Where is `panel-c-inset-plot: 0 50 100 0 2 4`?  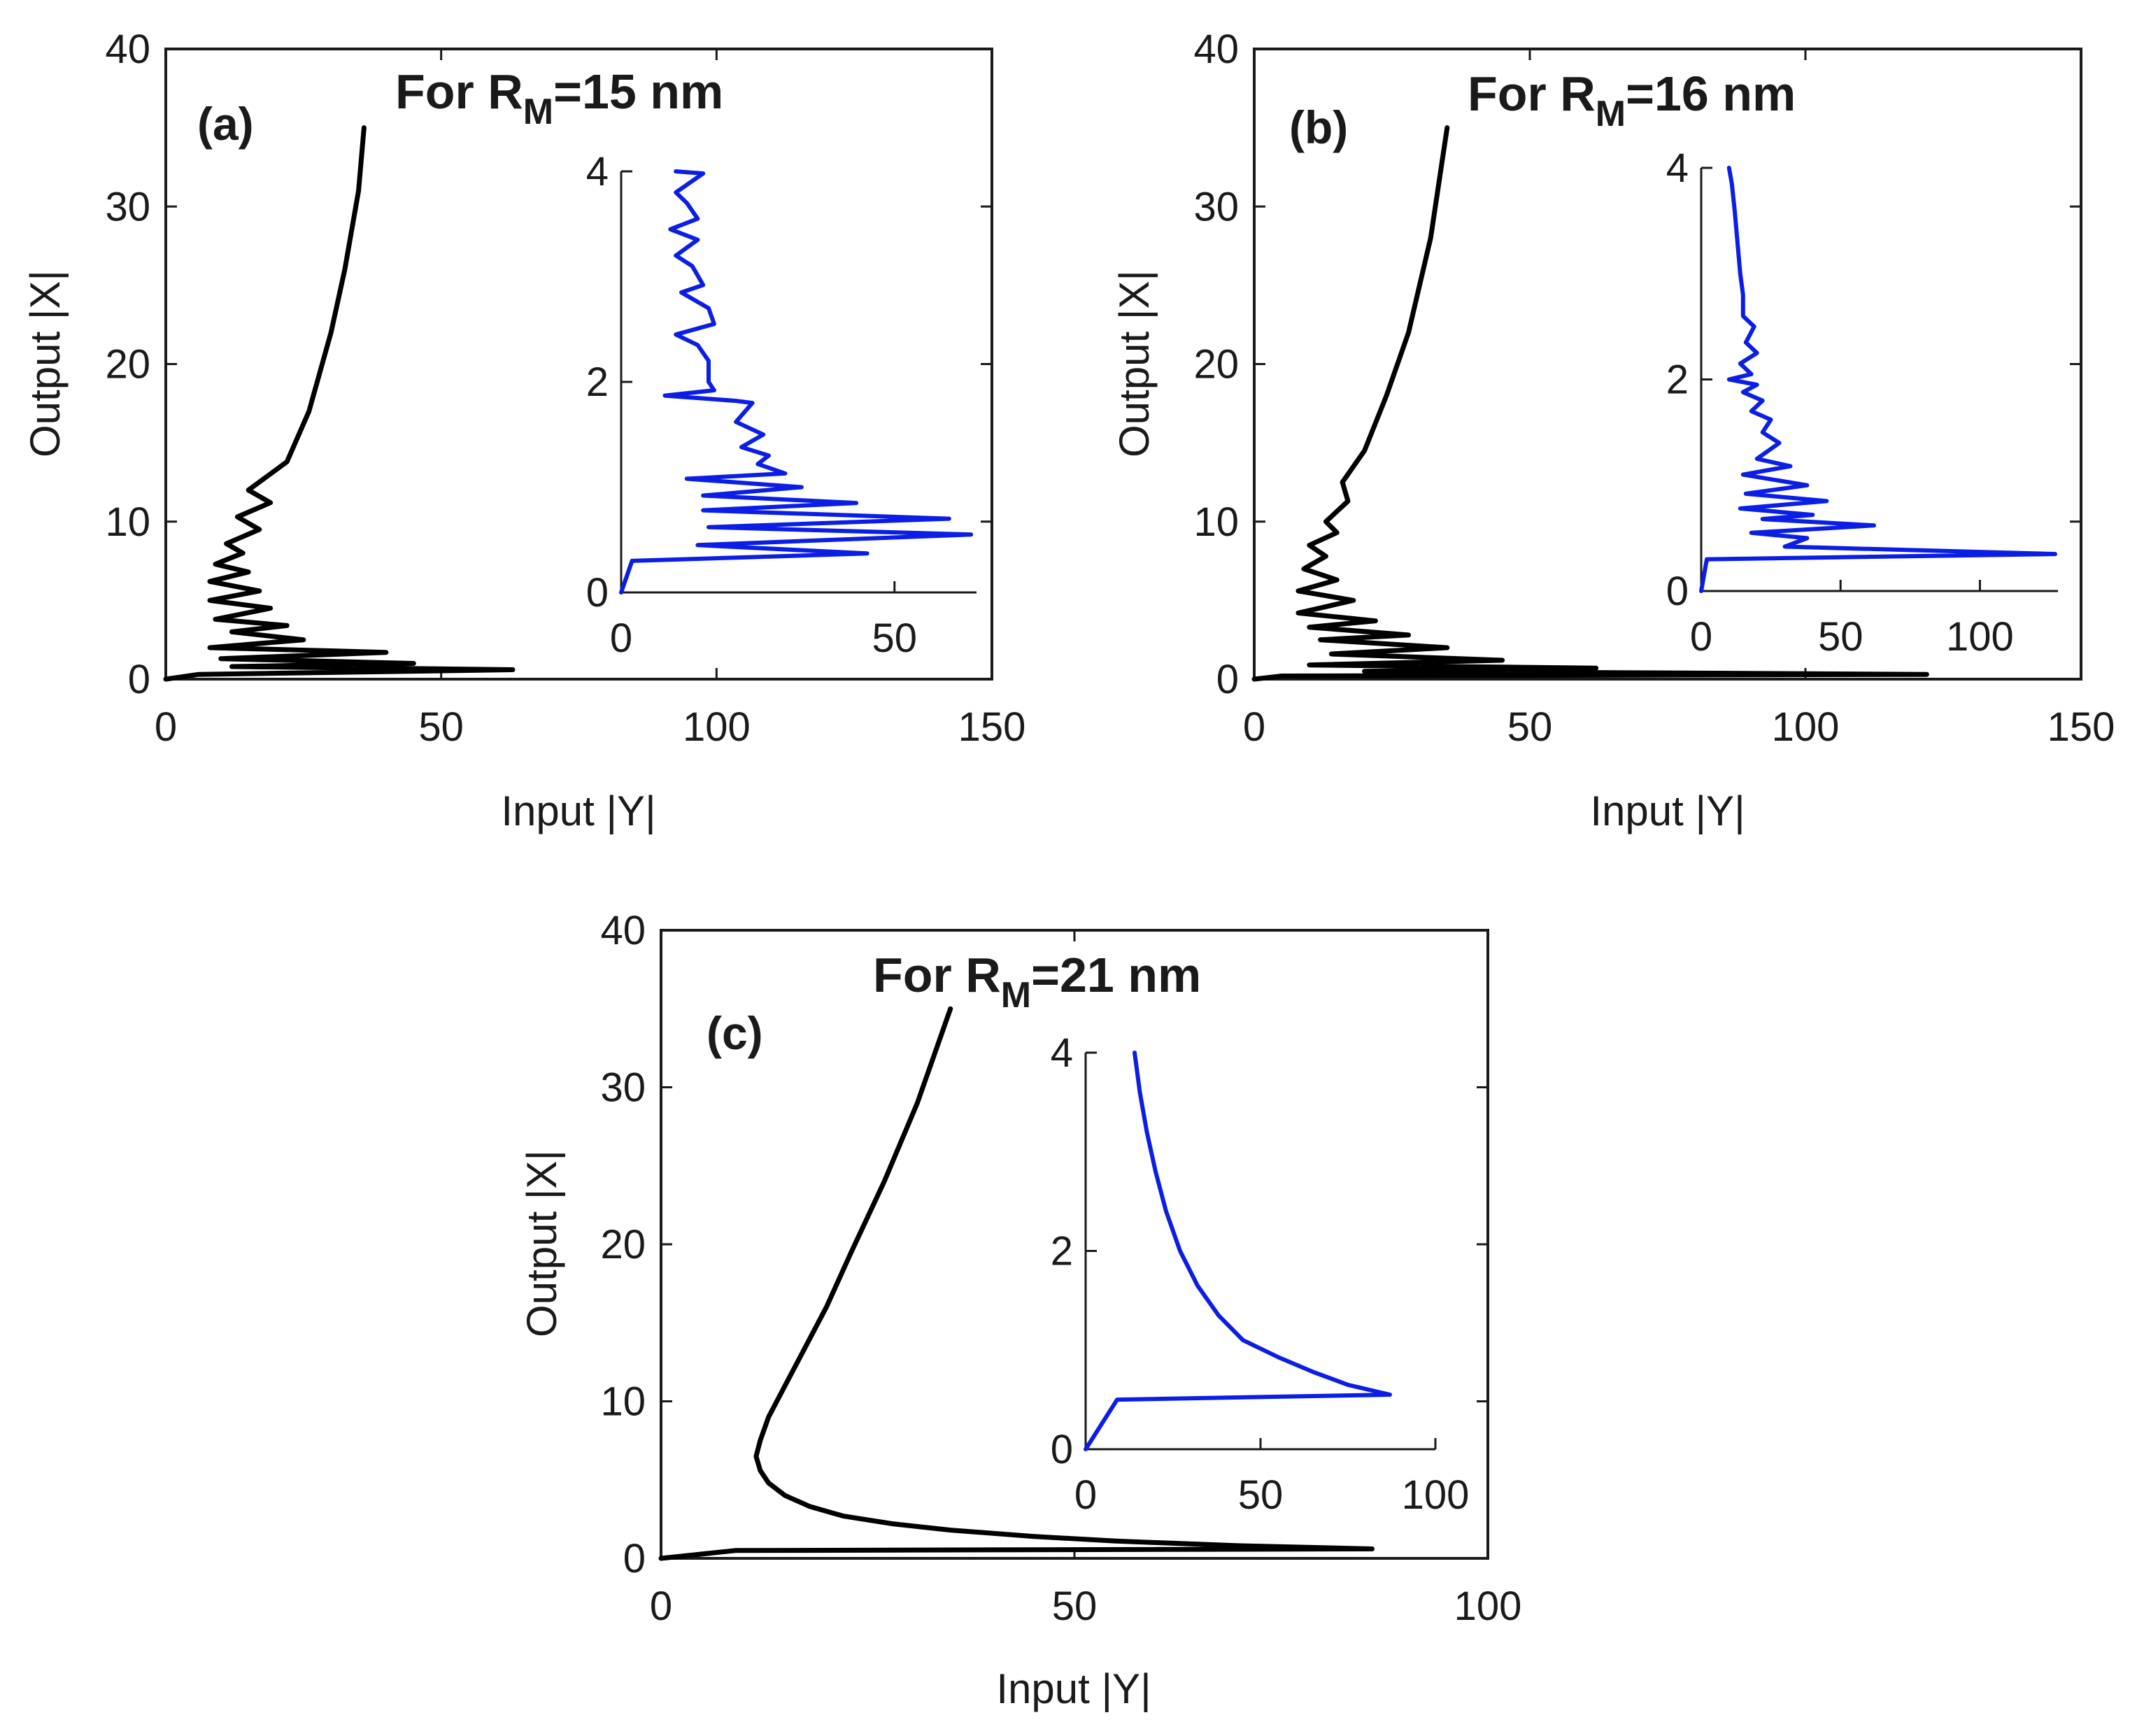
panel-c-inset-plot: 0 50 100 0 2 4 is located at coordinates (1260, 1274).